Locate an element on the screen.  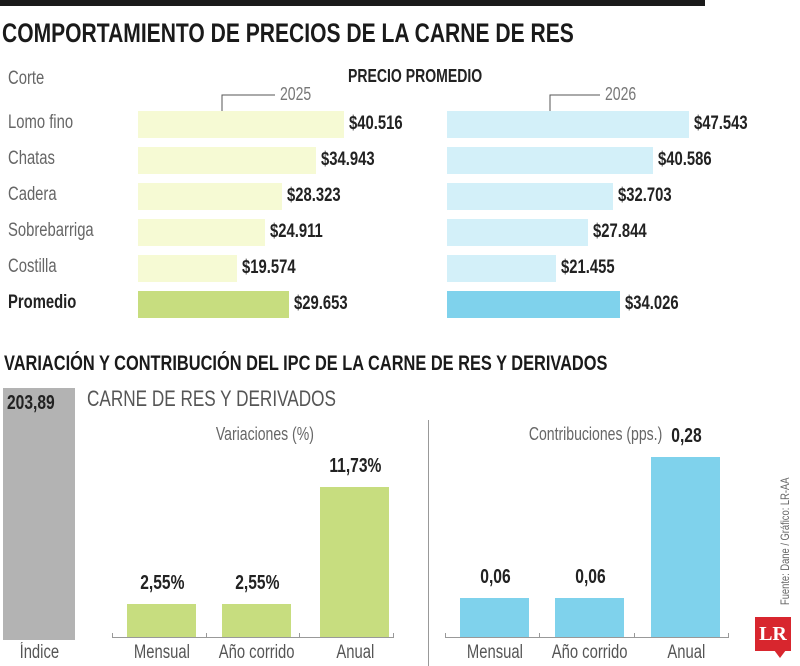
value-label-2025-text: $19.574 is located at coordinates (269, 267).